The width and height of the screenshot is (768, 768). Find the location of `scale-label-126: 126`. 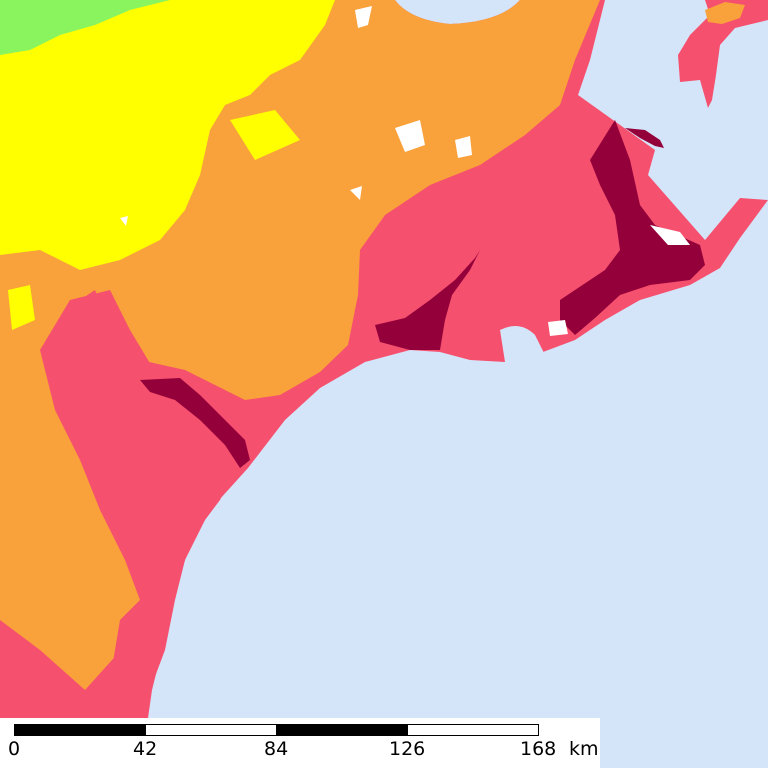

scale-label-126: 126 is located at coordinates (407, 749).